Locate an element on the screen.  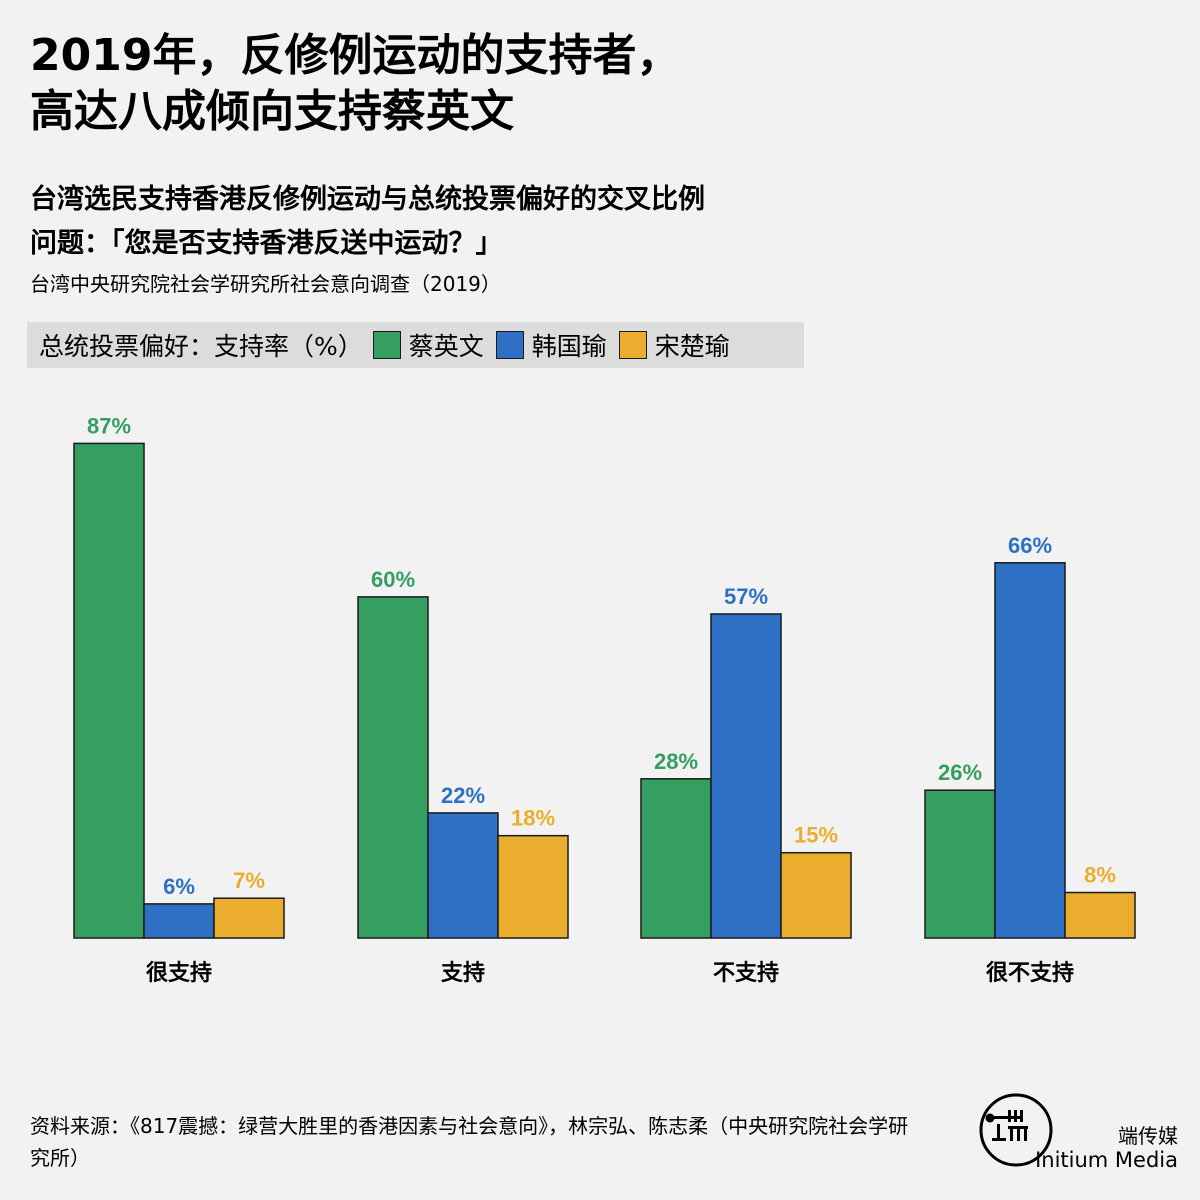
legend-swatch-han is located at coordinates (509, 345).